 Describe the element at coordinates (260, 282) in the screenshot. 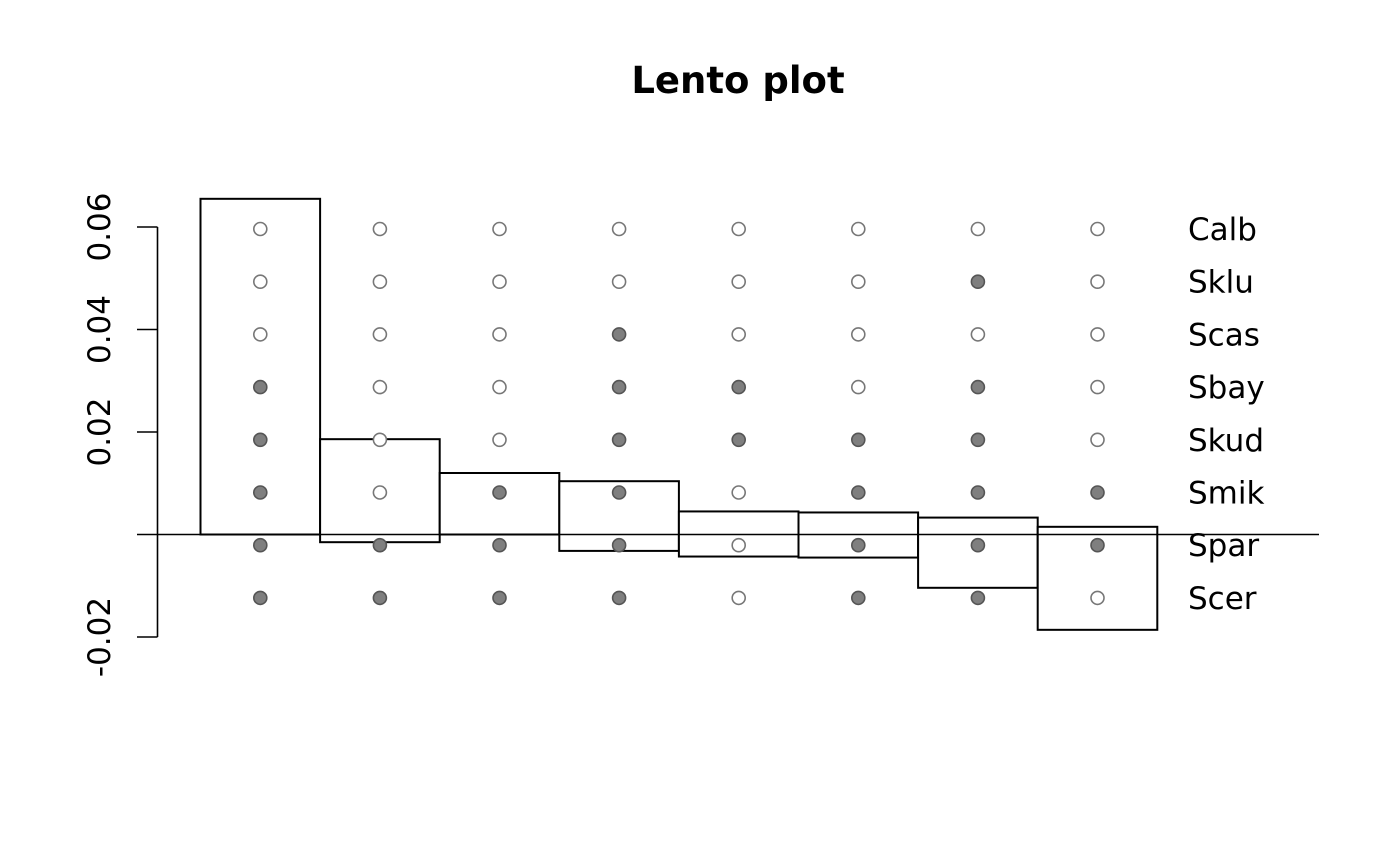

I see `nonmember-dot-split1-sklu` at that location.